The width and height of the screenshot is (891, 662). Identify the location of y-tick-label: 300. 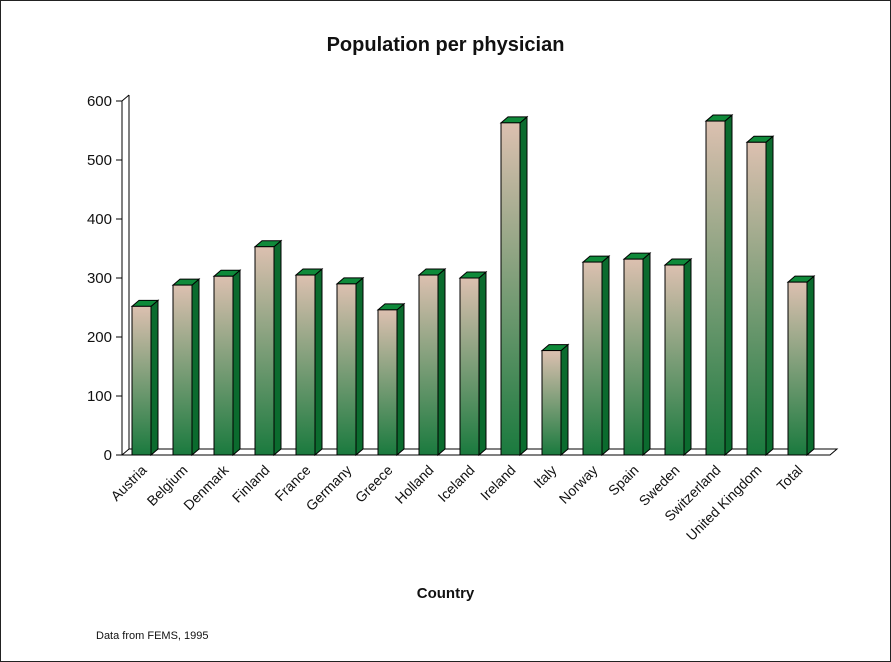
(99, 278).